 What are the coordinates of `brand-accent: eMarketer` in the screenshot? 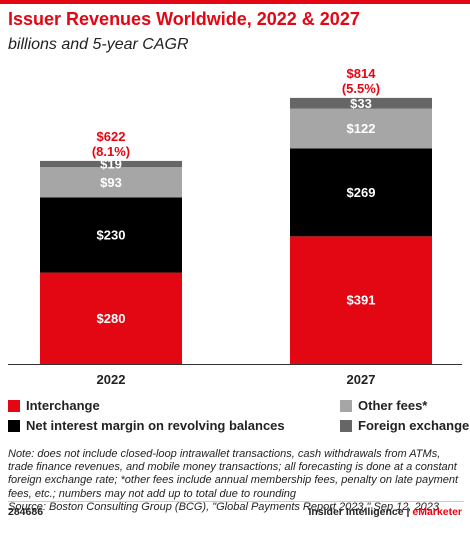 It's located at (437, 512).